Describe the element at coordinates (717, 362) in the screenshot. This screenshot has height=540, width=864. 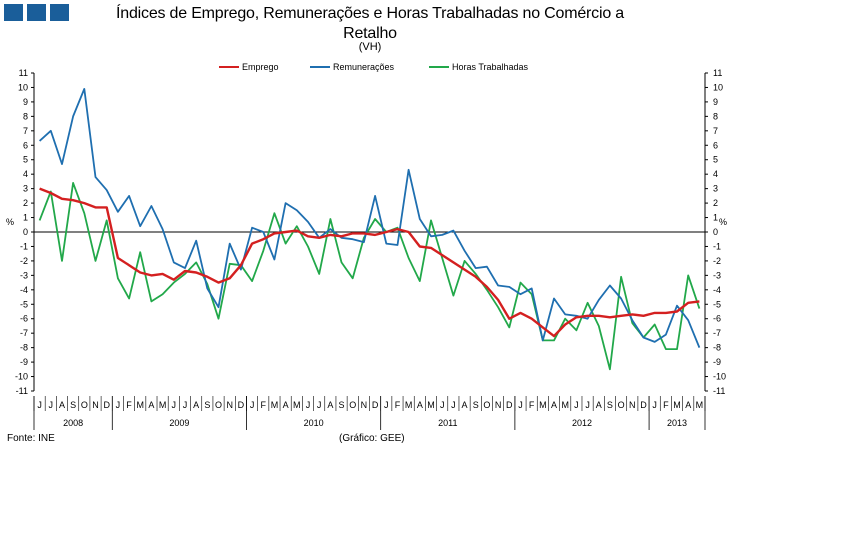
I see `y-tick-label-right: -9` at that location.